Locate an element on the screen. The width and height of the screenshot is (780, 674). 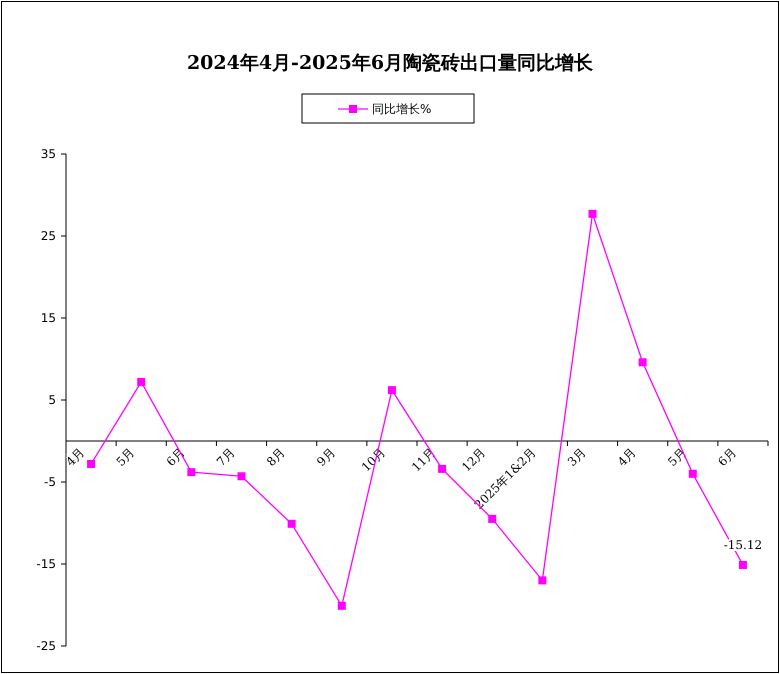
x-tick-label: 7月 is located at coordinates (226, 457).